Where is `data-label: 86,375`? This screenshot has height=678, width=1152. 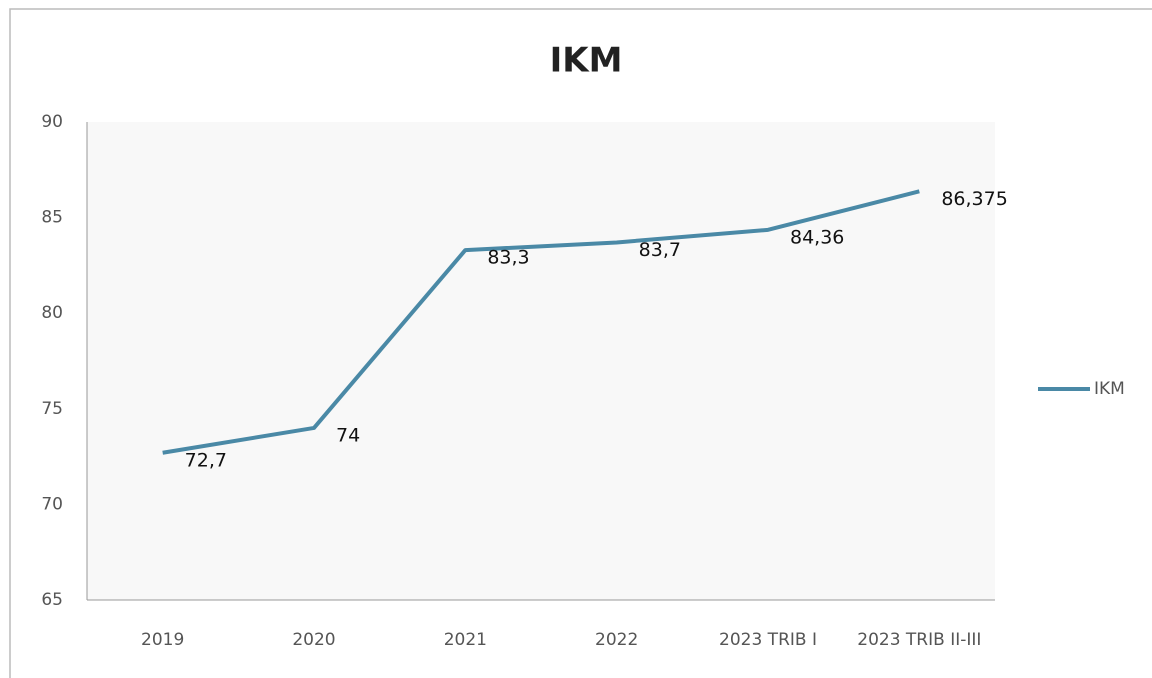 data-label: 86,375 is located at coordinates (974, 199).